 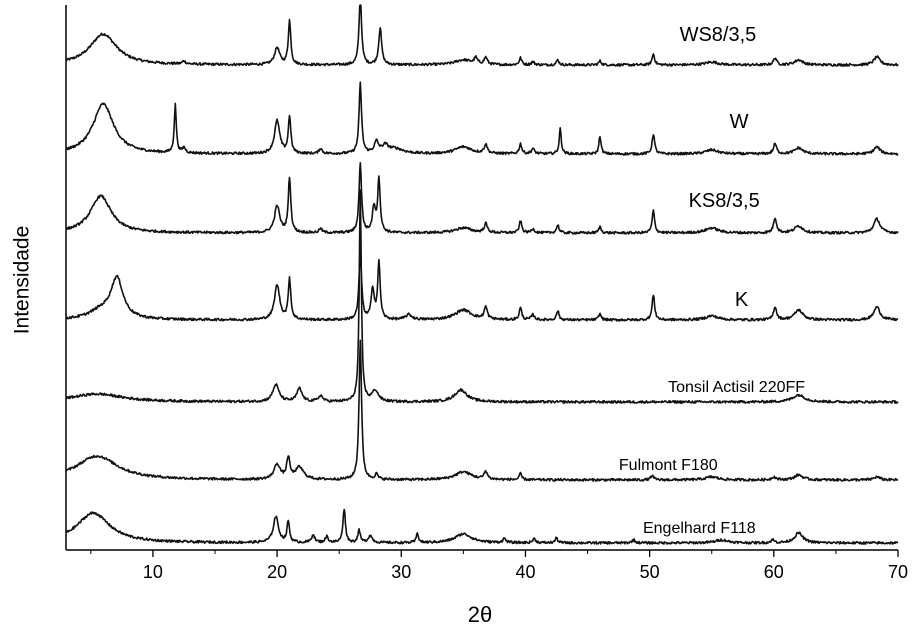 I want to click on series-label: KS8/3,5, so click(x=724, y=201).